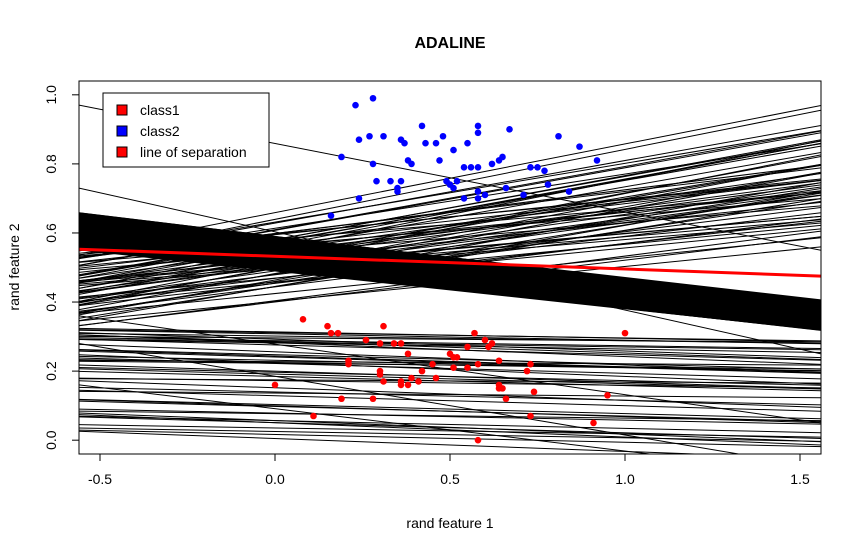 The height and width of the screenshot is (552, 861). What do you see at coordinates (193, 152) in the screenshot?
I see `legend-label-line-of-separation: line of separation` at bounding box center [193, 152].